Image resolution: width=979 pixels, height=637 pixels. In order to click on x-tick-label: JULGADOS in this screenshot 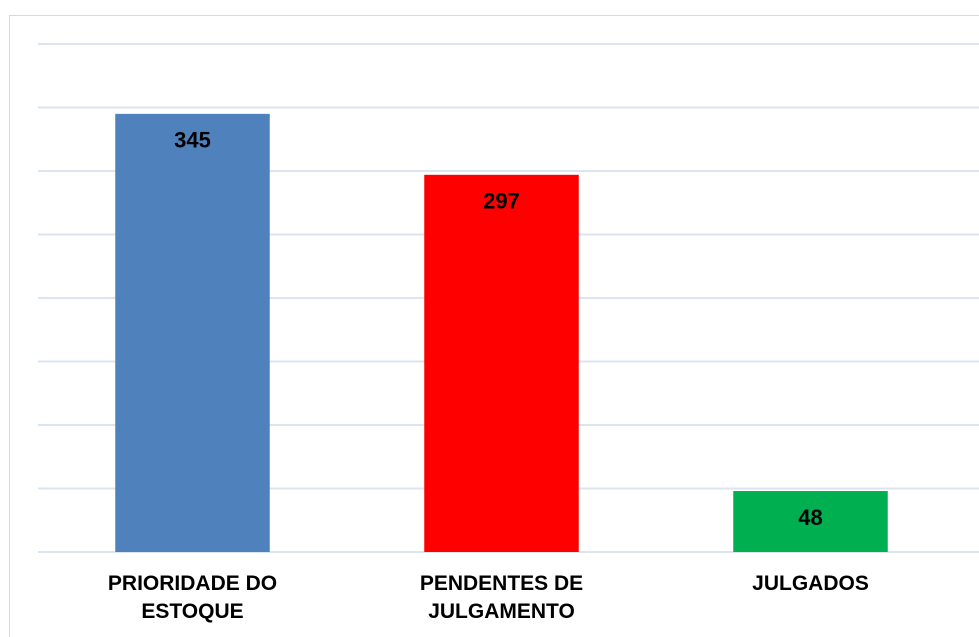, I will do `click(810, 583)`.